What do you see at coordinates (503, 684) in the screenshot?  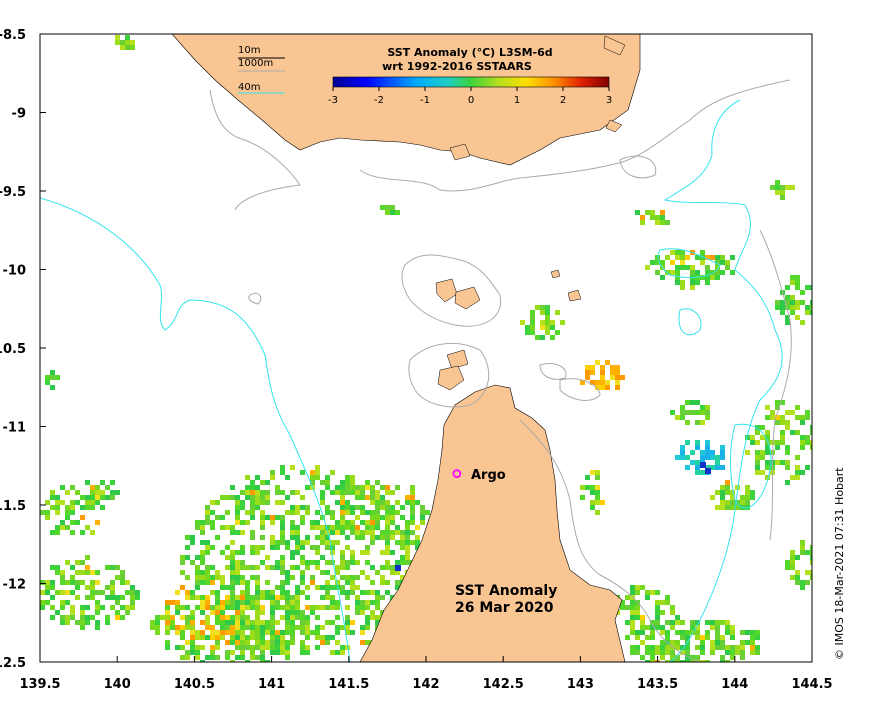 I see `x-tick-label: 142.5` at bounding box center [503, 684].